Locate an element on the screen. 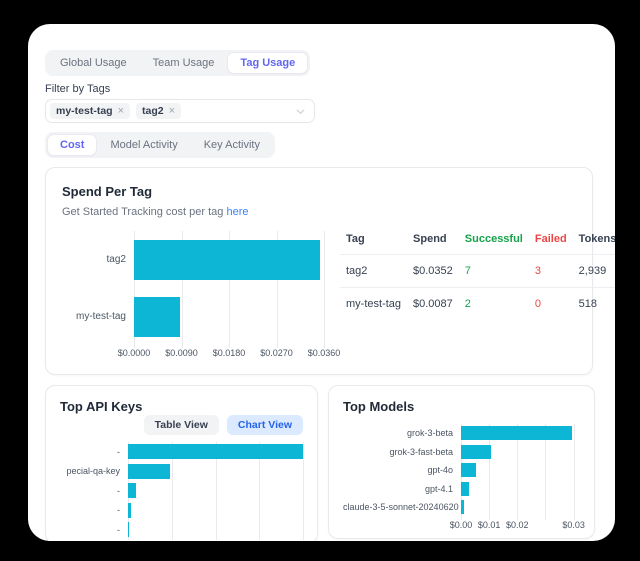 The image size is (640, 561). chart-category-label: pecial-qa-key is located at coordinates (93, 471).